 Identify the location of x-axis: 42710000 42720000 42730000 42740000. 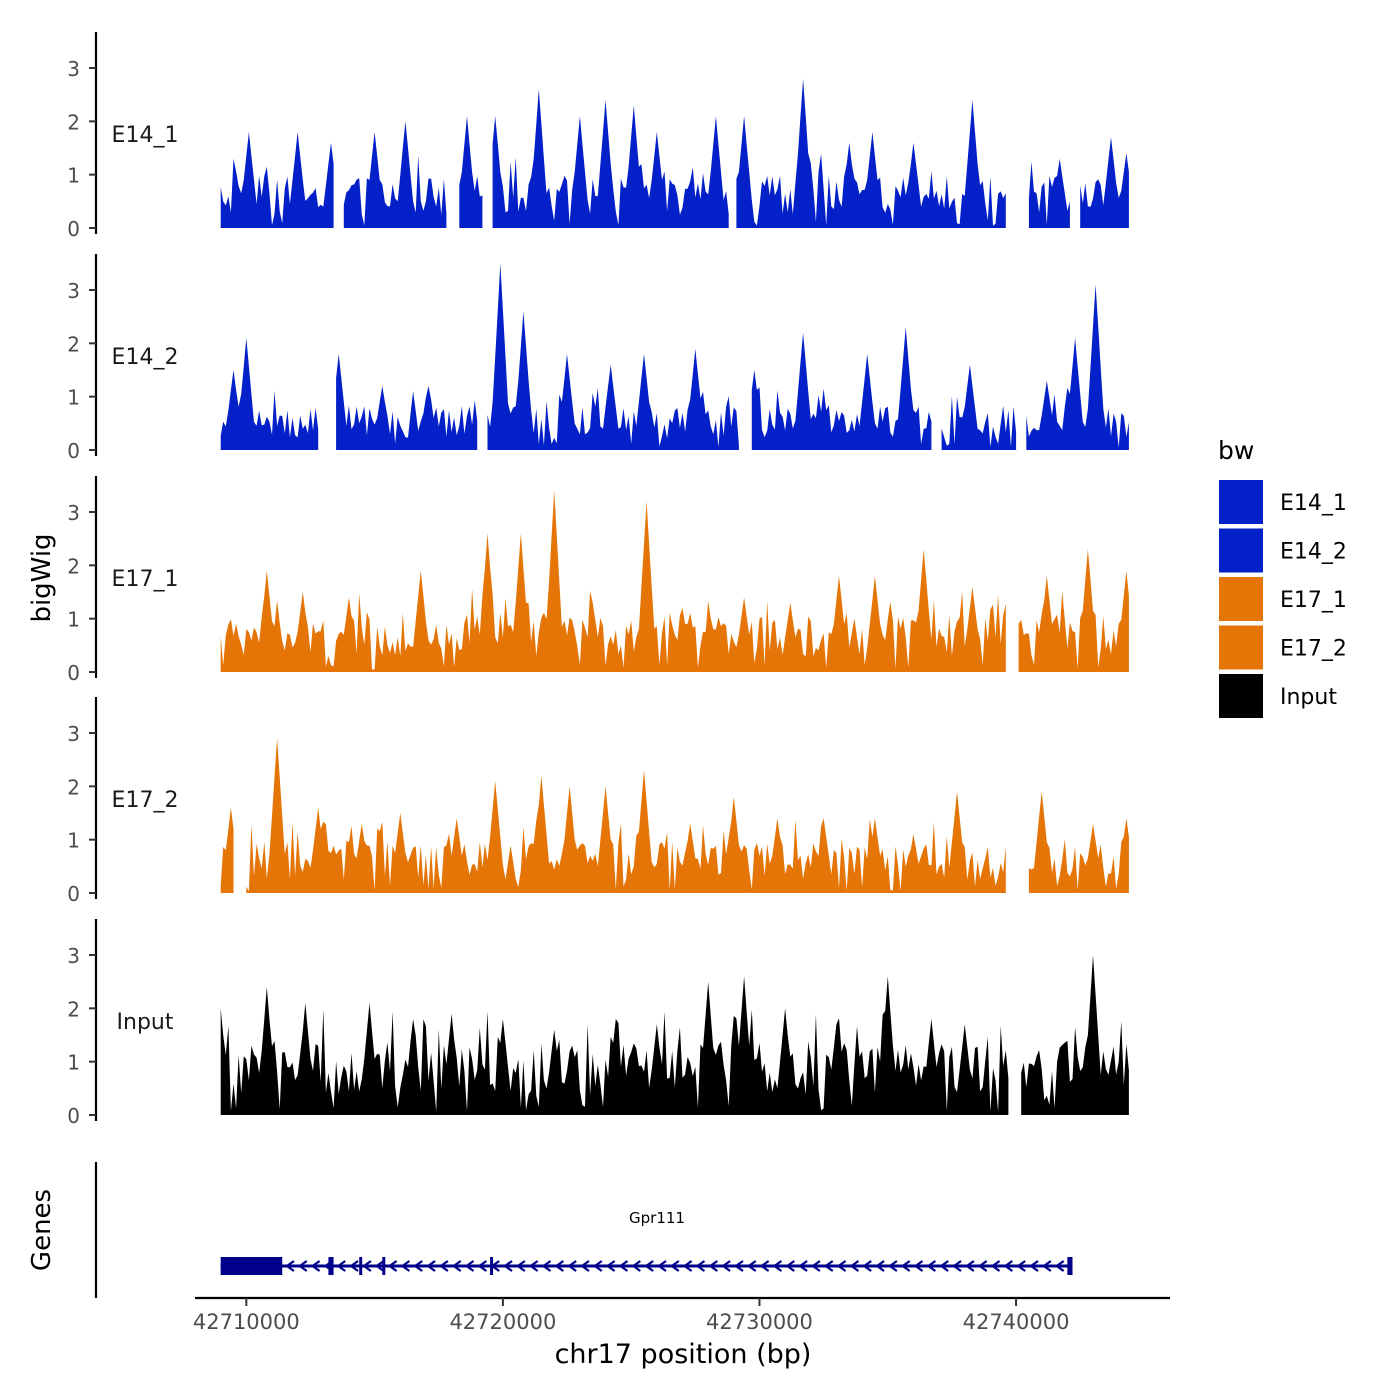
(681, 1315).